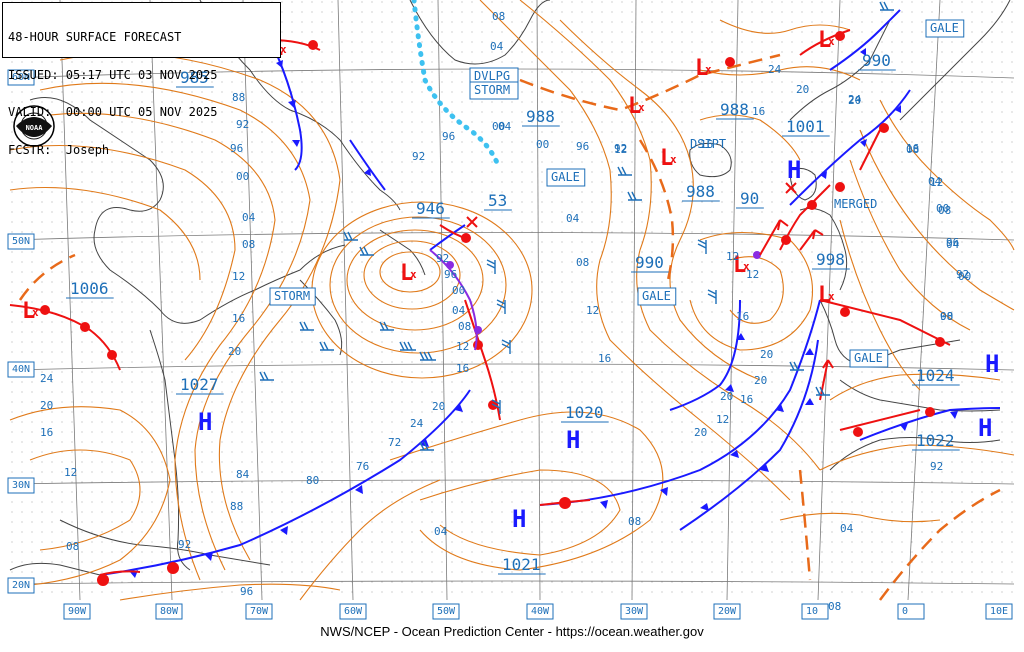  Describe the element at coordinates (259, 611) in the screenshot. I see `longitude-label: 70W` at that location.